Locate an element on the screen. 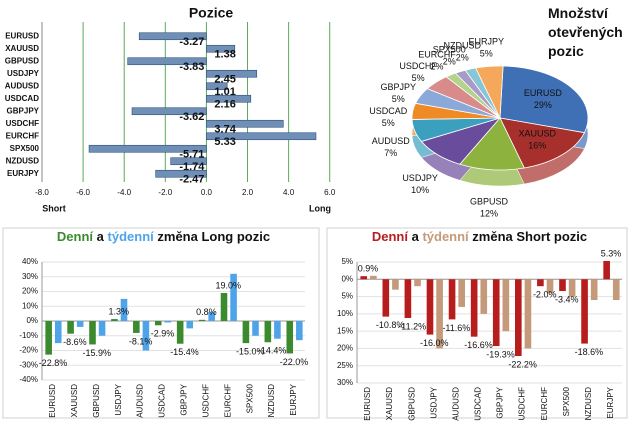 This screenshot has height=421, width=630. value-label: -11.6% is located at coordinates (456, 328).